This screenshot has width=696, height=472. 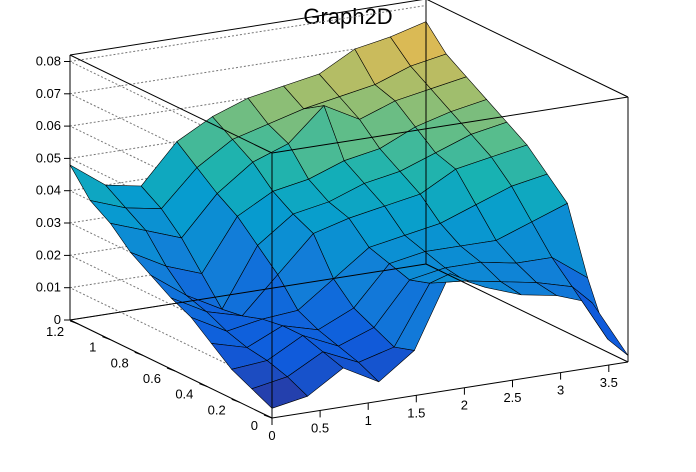 I want to click on z-tick-label: 0.08, so click(x=48, y=61).